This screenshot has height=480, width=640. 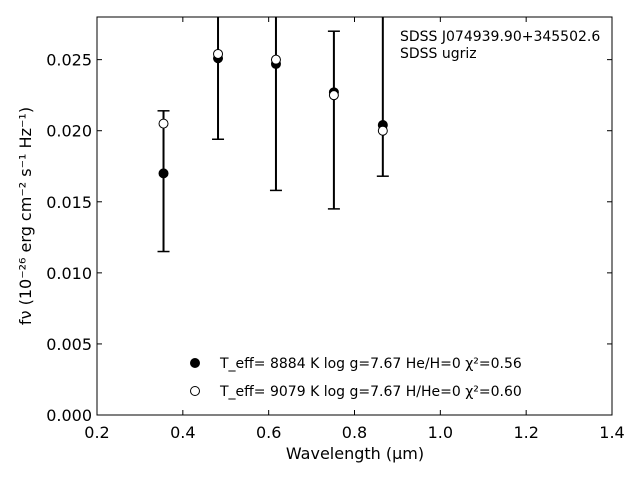 What do you see at coordinates (96, 432) in the screenshot?
I see `x-tick-label: 0.2` at bounding box center [96, 432].